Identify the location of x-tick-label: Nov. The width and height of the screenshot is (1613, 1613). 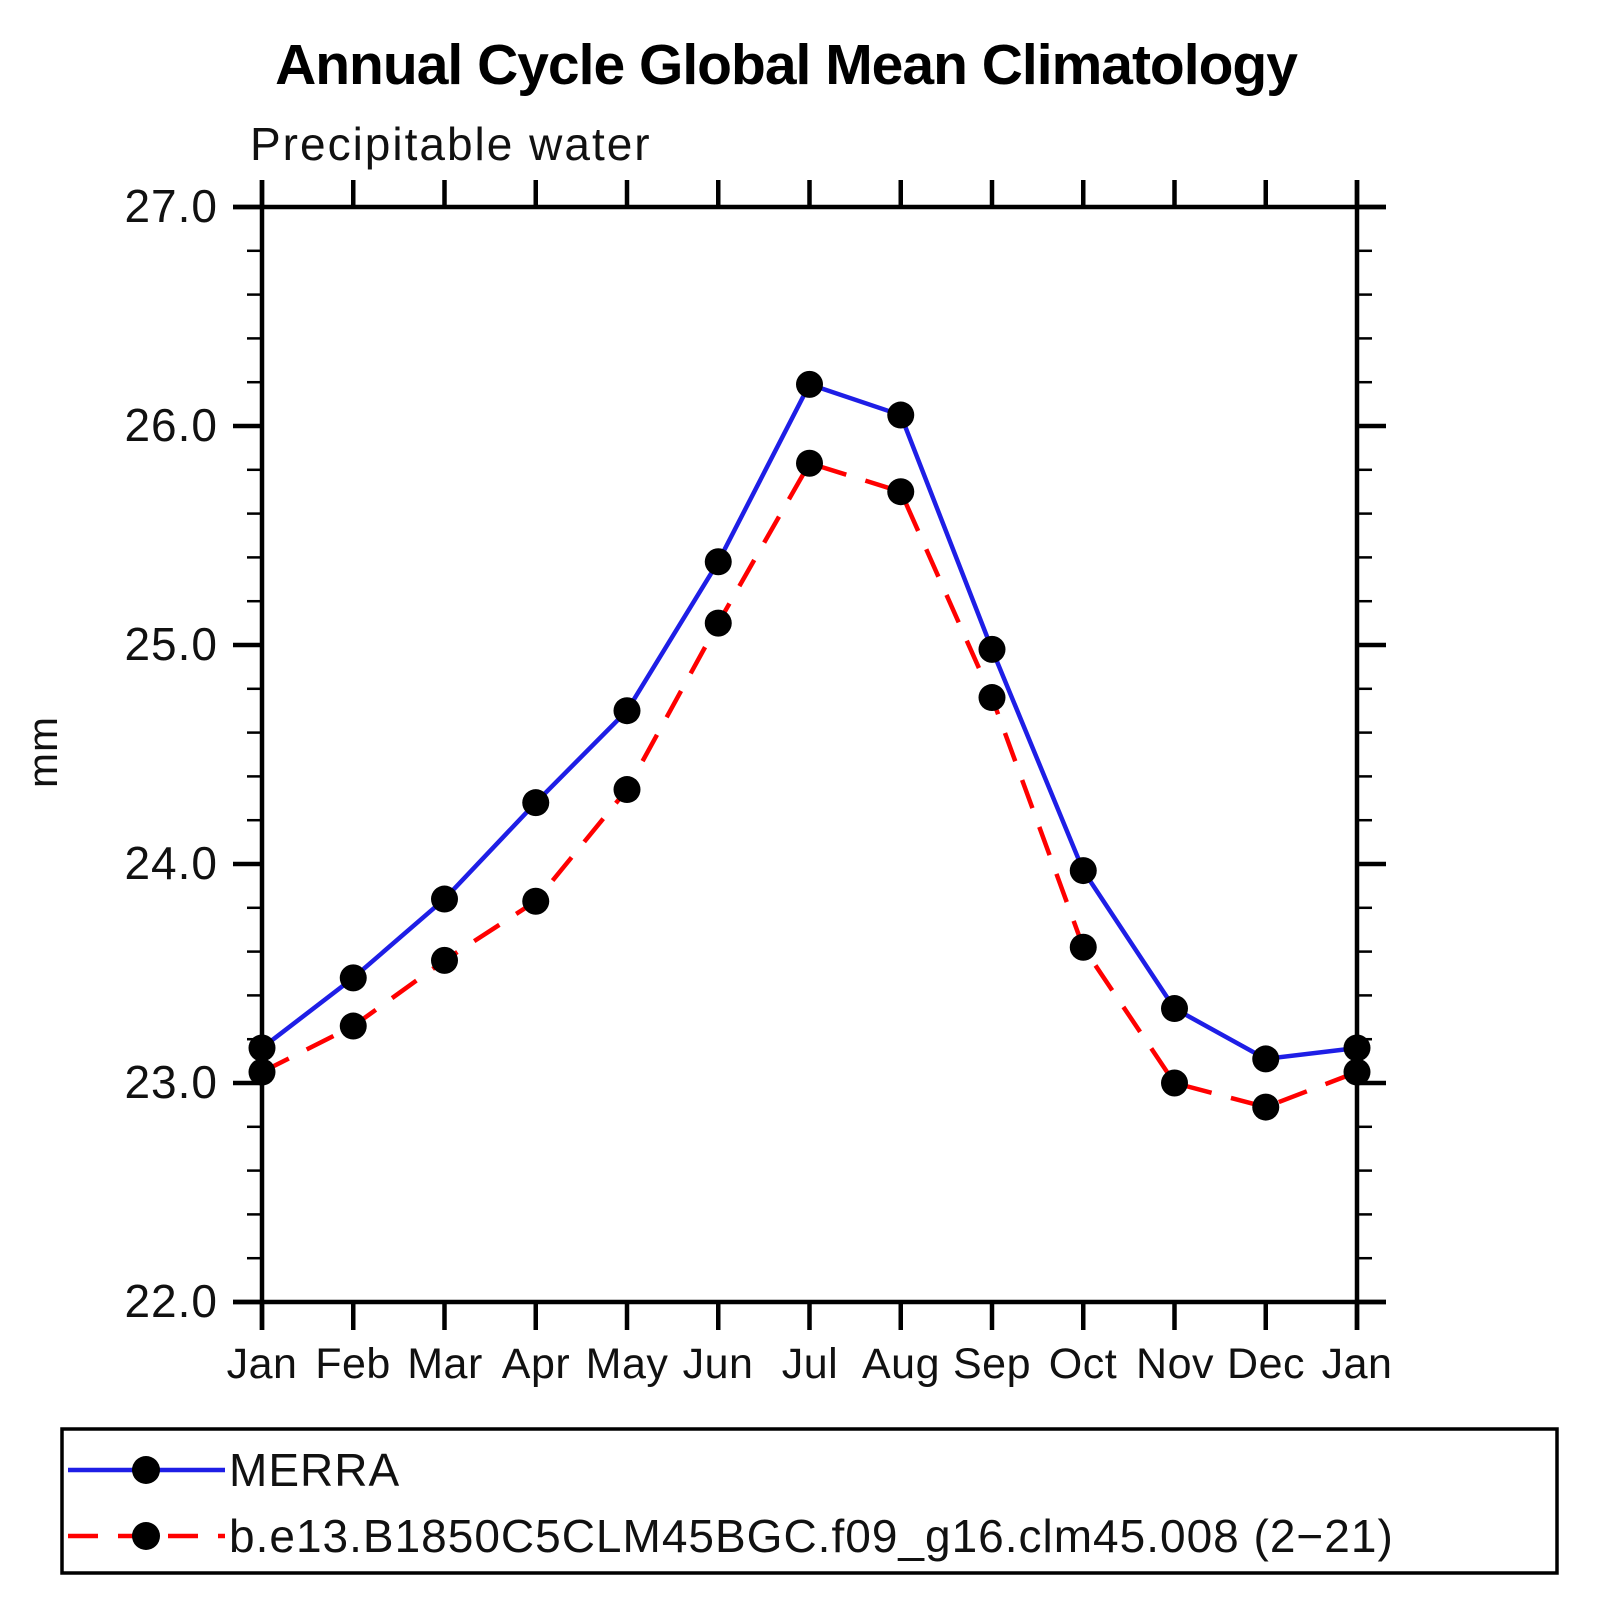
(1175, 1364).